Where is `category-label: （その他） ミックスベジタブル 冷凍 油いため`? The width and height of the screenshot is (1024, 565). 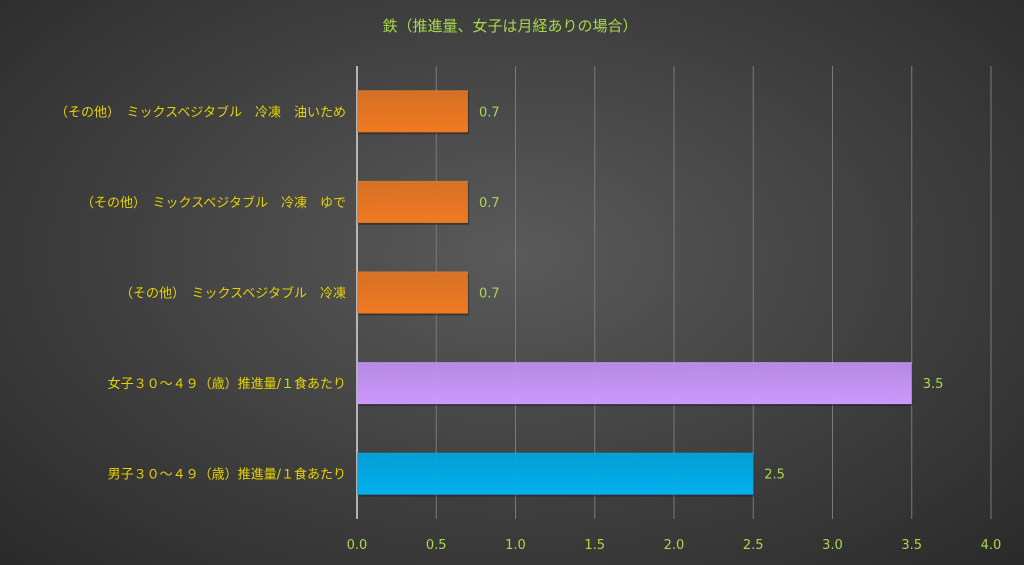 category-label: （その他） ミックスベジタブル 冷凍 油いため is located at coordinates (200, 112).